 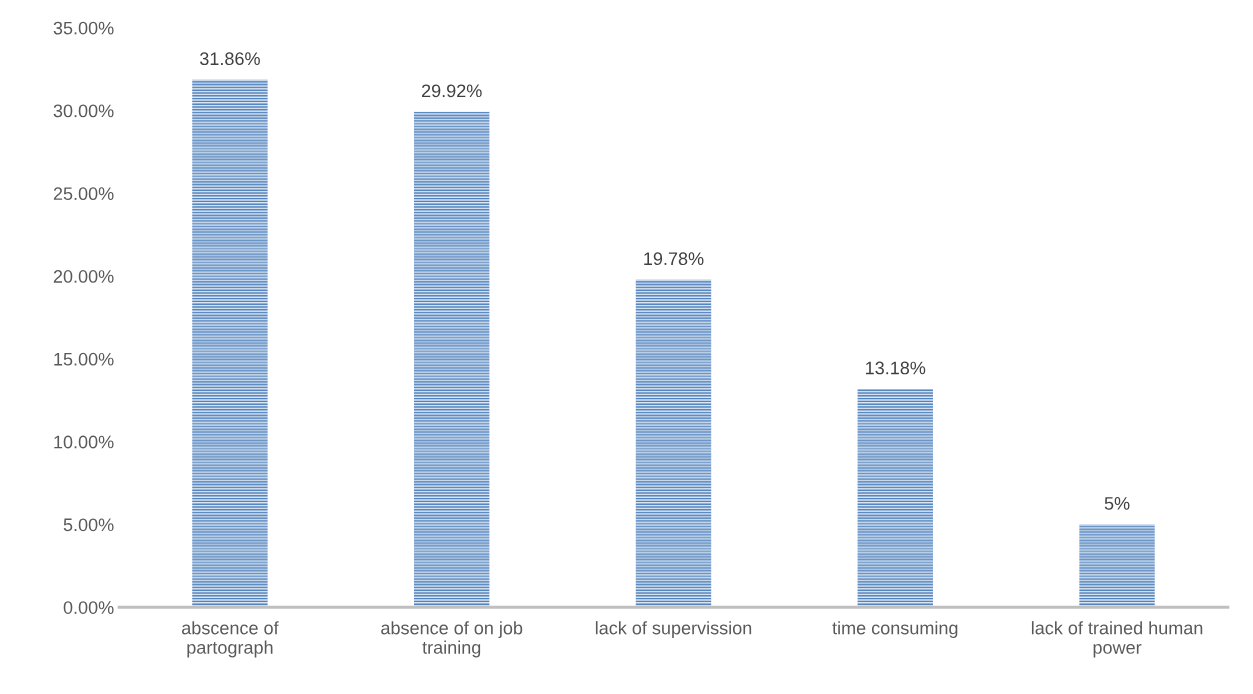 I want to click on y-tick-label: 5.00%, so click(x=88, y=525).